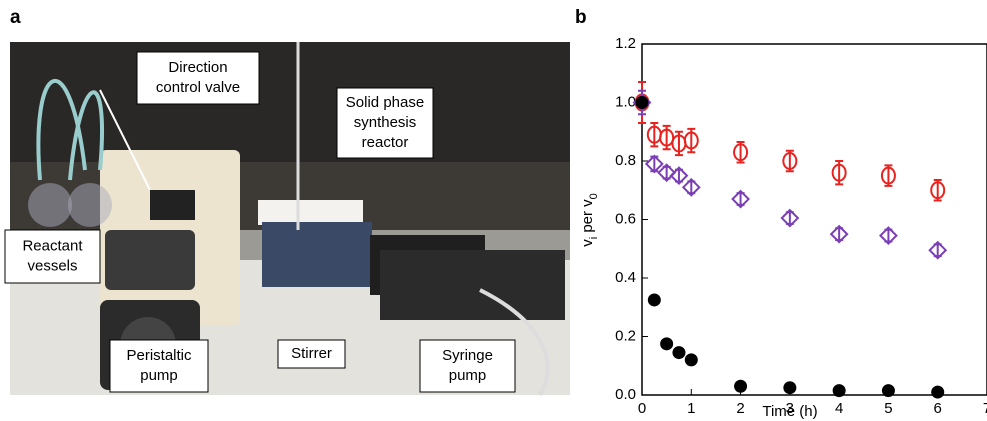 The image size is (987, 421). I want to click on photo-label: synthesis, so click(385, 122).